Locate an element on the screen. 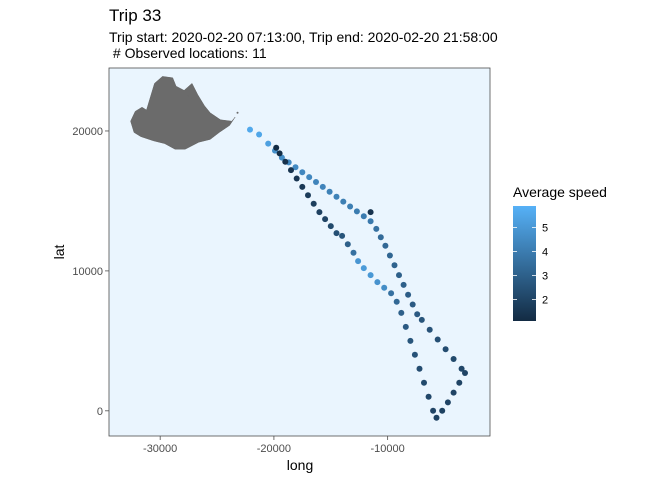  y-axis: 0 10000 20000 lat is located at coordinates (80, 272).